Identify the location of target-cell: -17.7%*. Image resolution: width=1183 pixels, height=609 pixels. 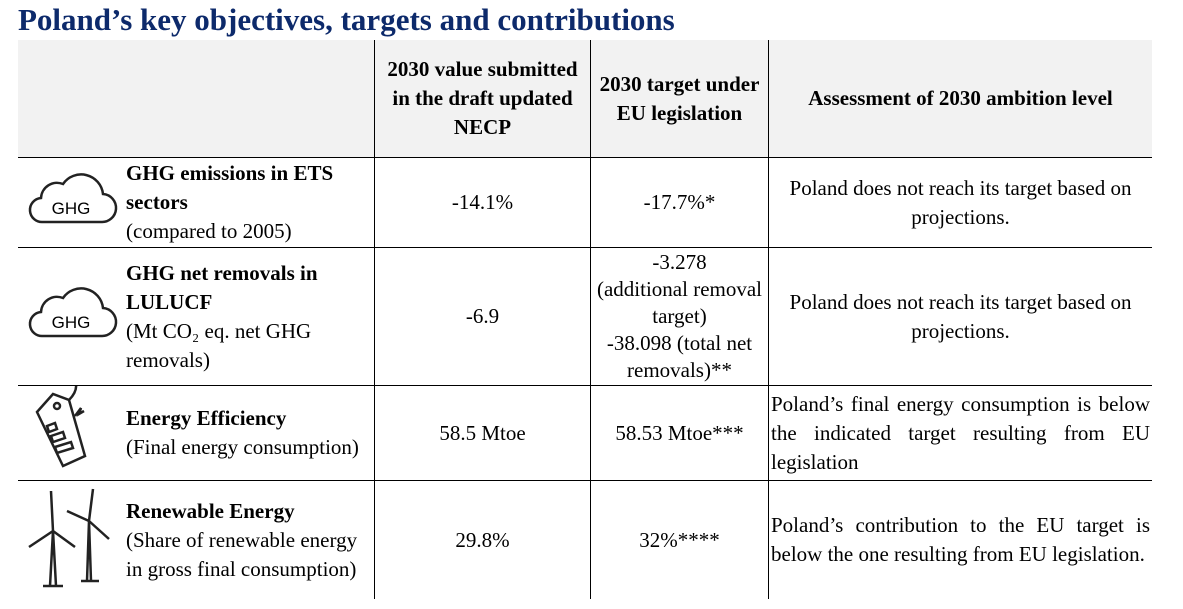
(679, 202).